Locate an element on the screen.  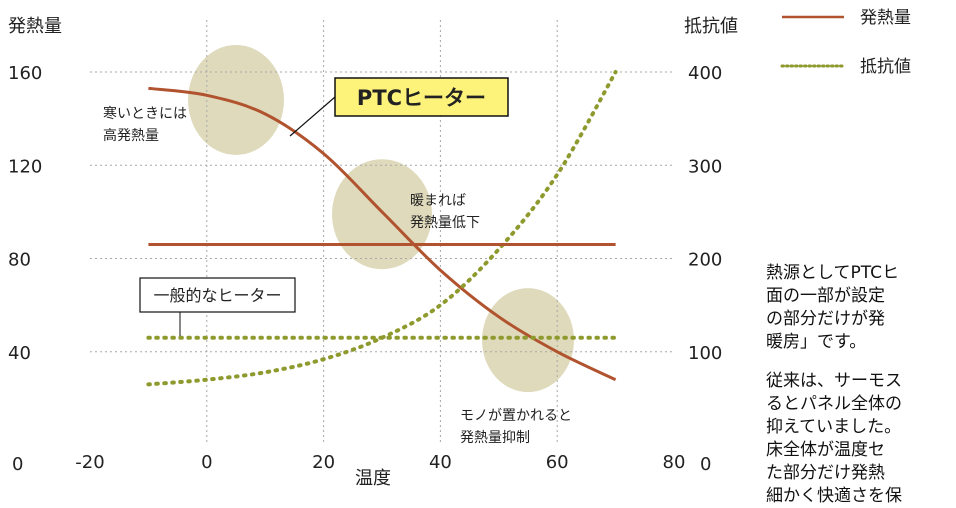
y-tick-left-4: 160 is located at coordinates (25, 73).